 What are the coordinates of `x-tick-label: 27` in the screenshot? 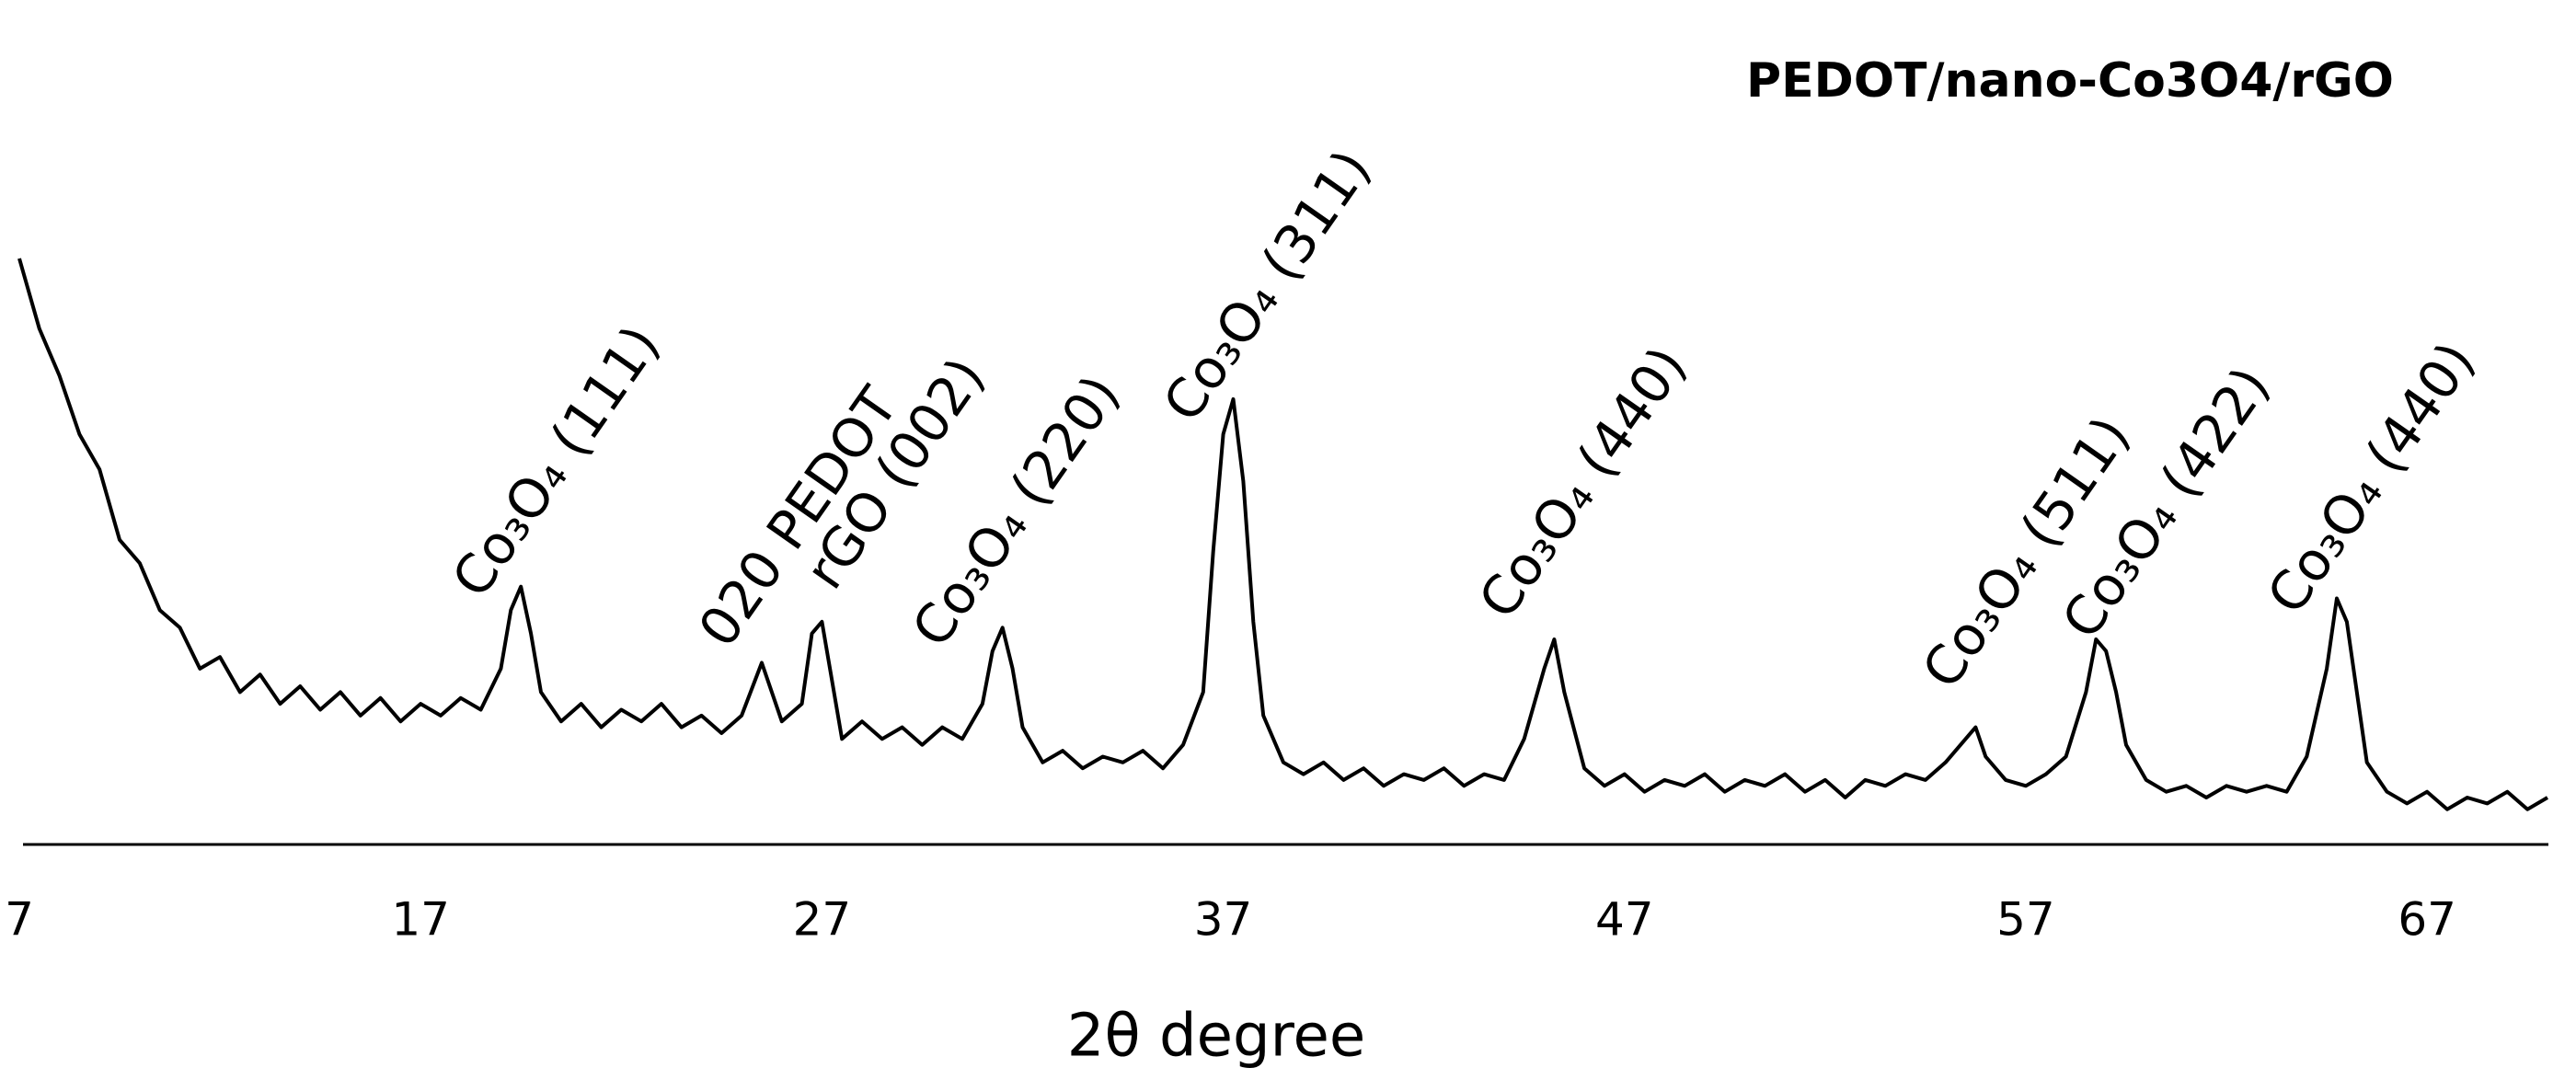 It's located at (822, 920).